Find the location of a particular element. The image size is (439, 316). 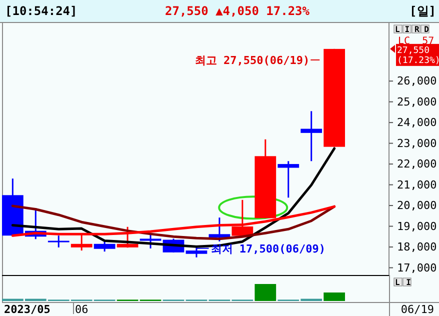

text: 06 is located at coordinates (81, 309).